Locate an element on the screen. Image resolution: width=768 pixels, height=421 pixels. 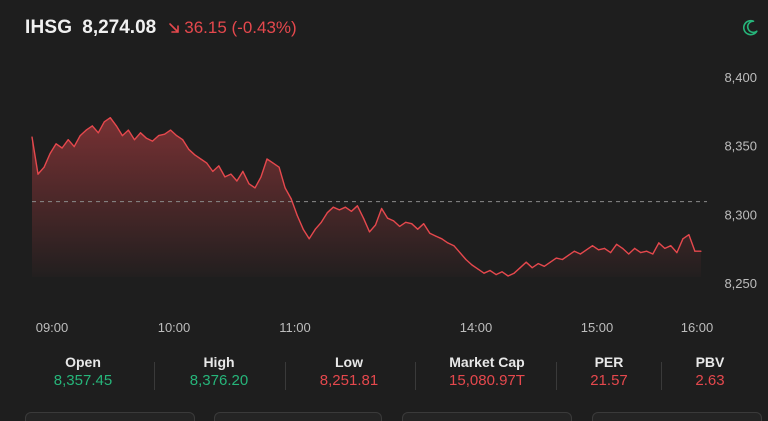
last-price: 8,274.08 is located at coordinates (119, 27).